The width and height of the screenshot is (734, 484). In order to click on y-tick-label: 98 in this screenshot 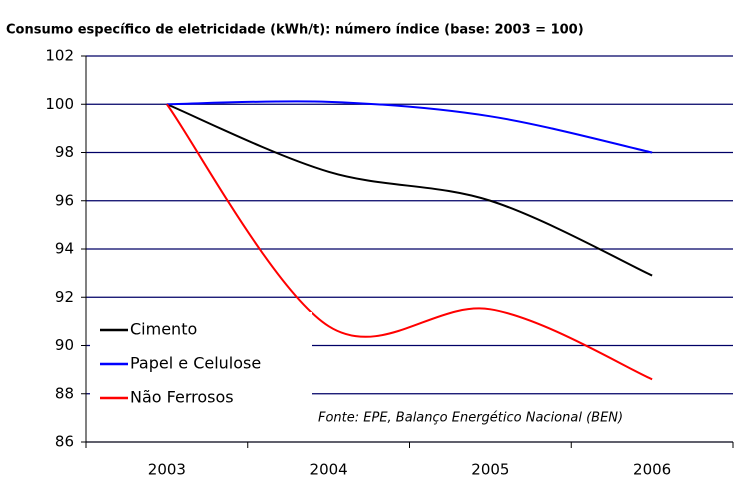, I will do `click(64, 152)`.